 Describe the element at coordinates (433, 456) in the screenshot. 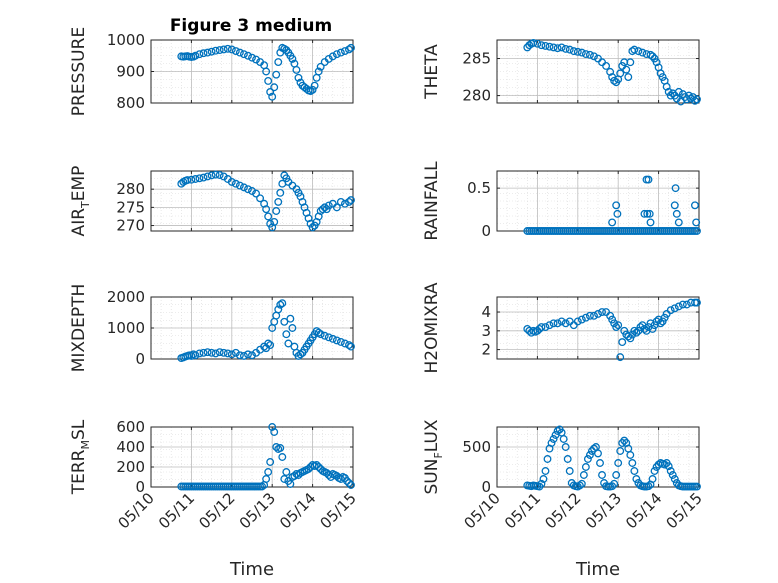

I see `y-axis-label: SUNFLUX` at that location.